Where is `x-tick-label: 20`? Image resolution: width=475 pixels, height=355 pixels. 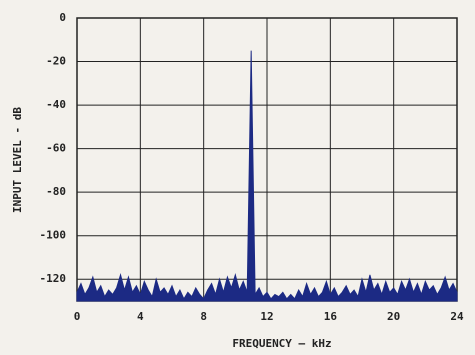 x-tick-label: 20 is located at coordinates (393, 316).